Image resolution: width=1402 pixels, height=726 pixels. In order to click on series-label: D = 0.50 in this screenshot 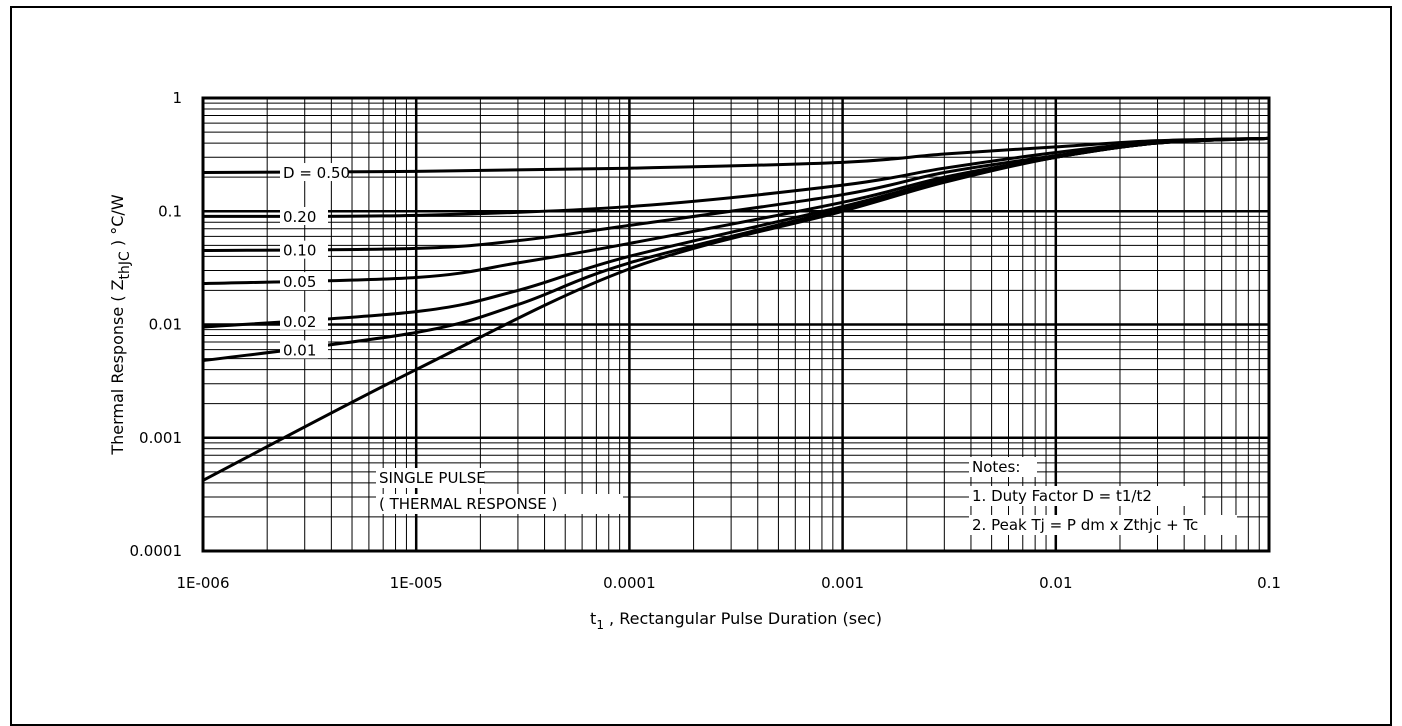, I will do `click(316, 173)`.